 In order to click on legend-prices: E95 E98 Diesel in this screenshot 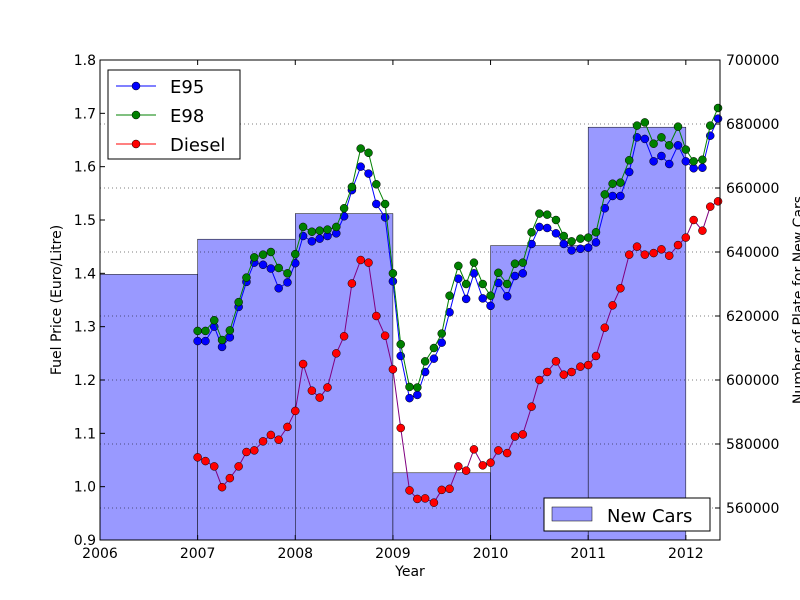, I will do `click(174, 114)`.